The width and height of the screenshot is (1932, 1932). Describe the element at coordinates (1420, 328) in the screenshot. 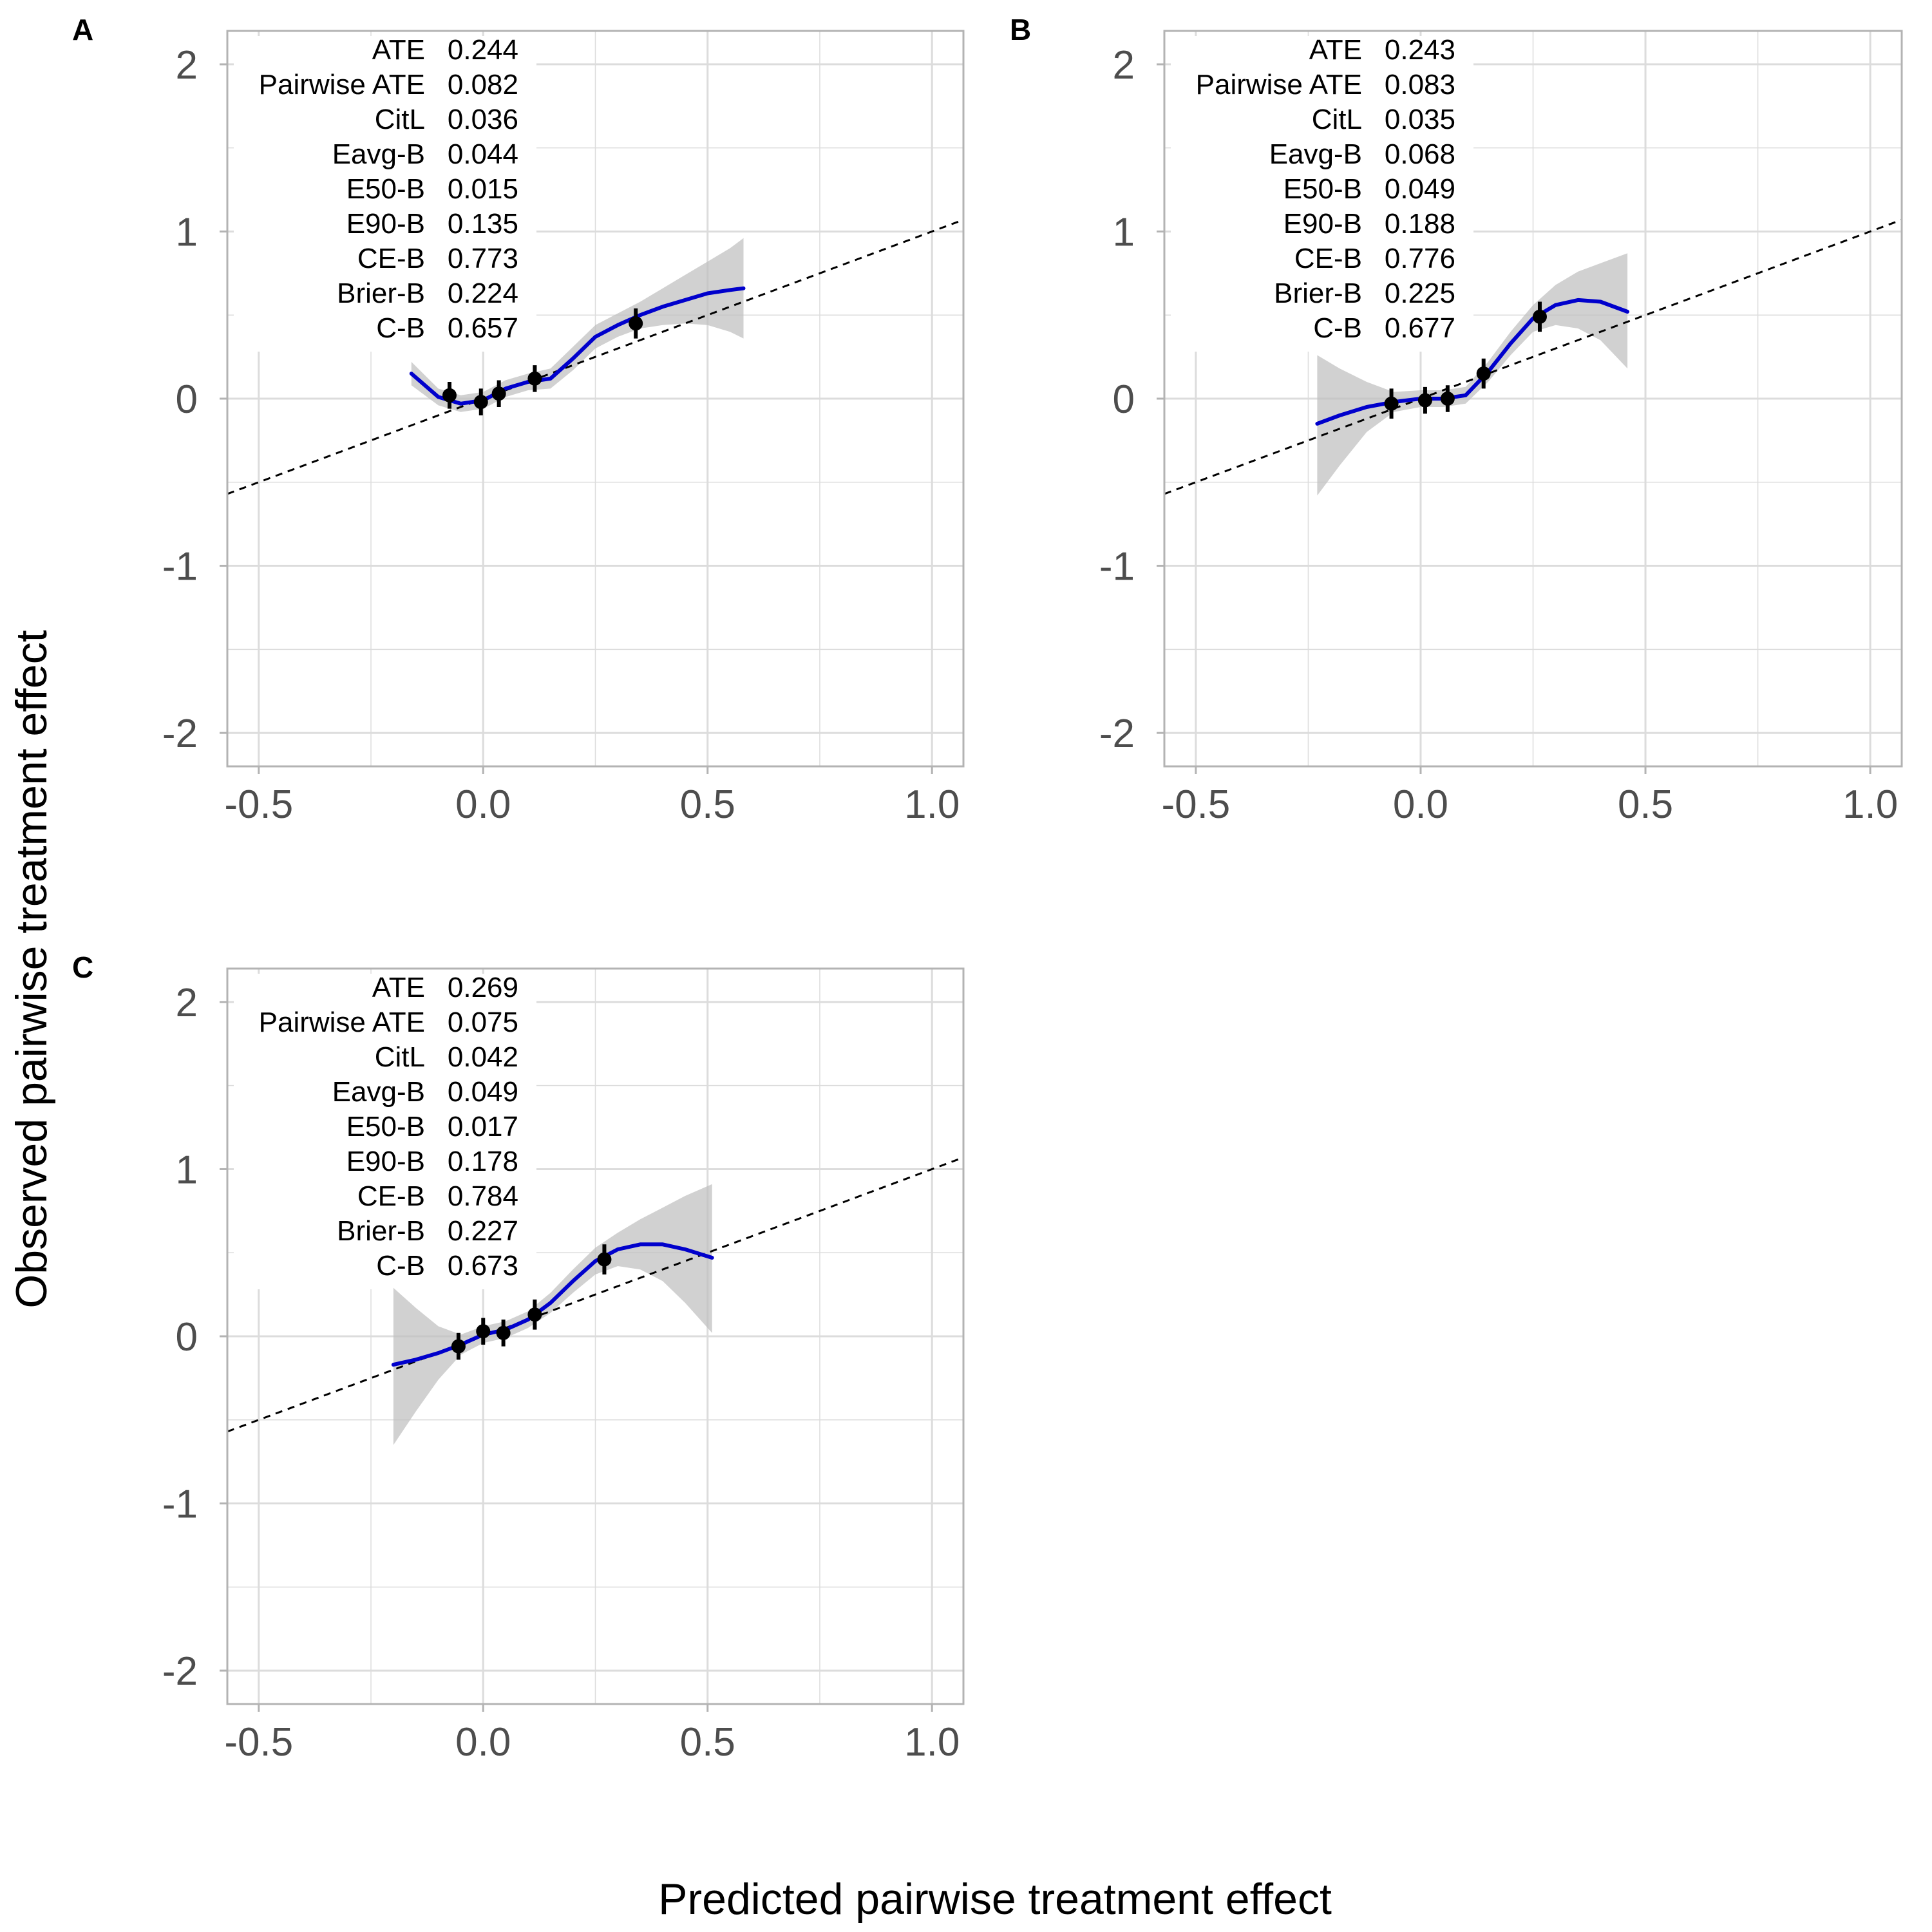

I see `stat-value: 0.677` at that location.